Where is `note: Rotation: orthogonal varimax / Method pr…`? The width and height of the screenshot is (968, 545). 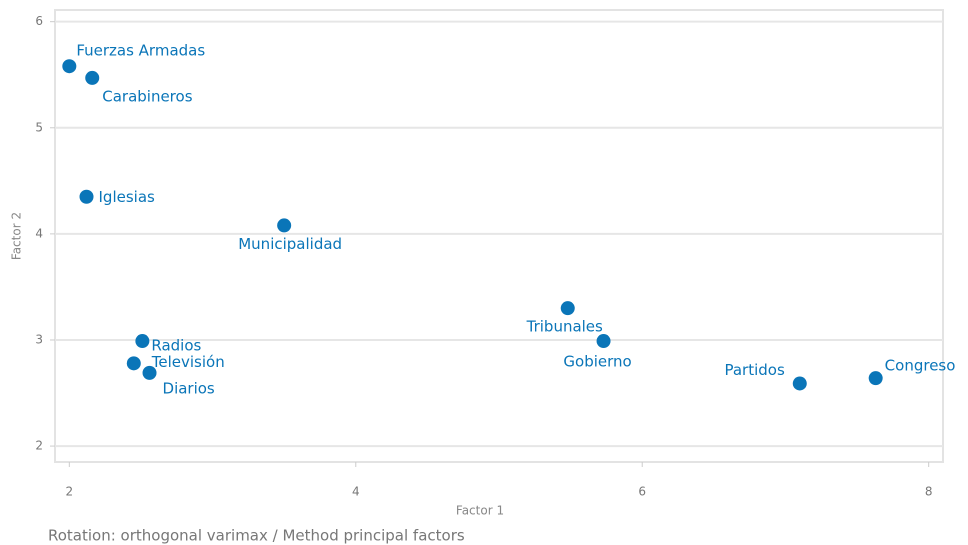
note: Rotation: orthogonal varimax / Method pr… is located at coordinates (256, 536).